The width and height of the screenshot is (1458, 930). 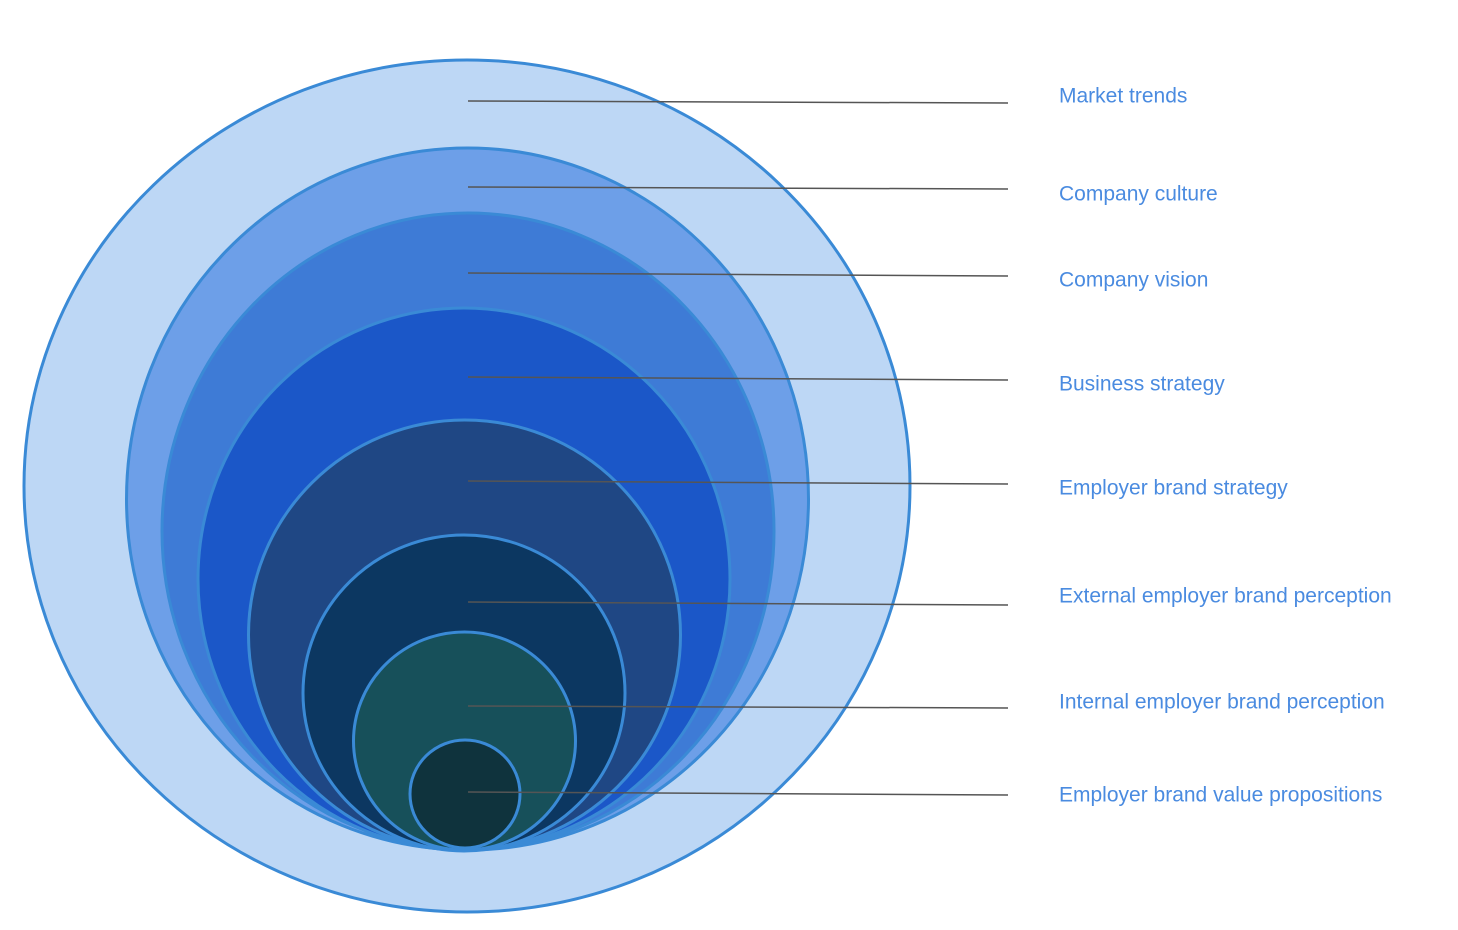 What do you see at coordinates (1225, 596) in the screenshot?
I see `label: External employer brand perception` at bounding box center [1225, 596].